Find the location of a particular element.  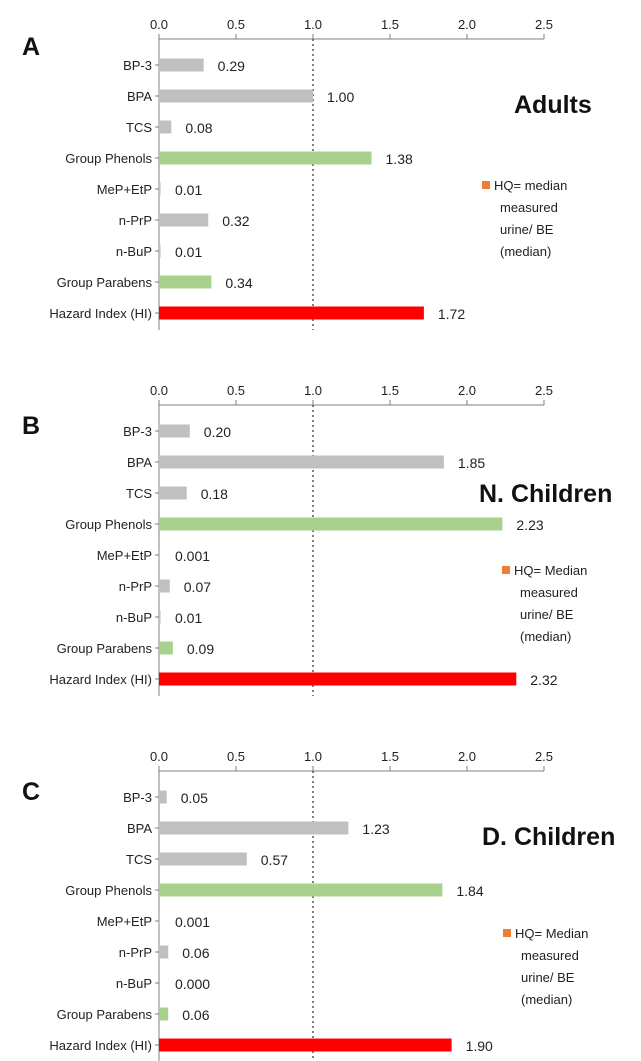

data-label: 2.32 is located at coordinates (543, 680).